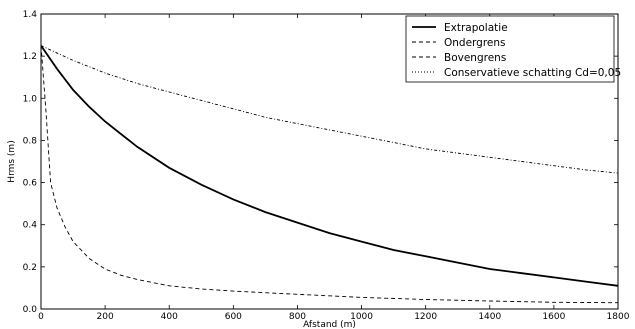  I want to click on legend-label-1: Extrapolatie, so click(476, 28).